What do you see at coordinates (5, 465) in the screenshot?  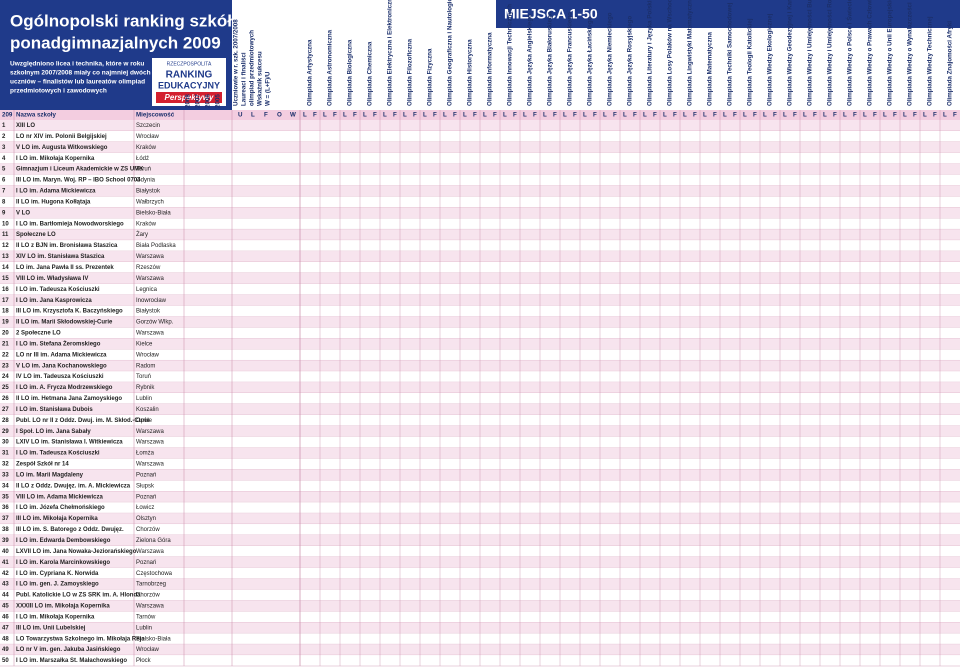 I see `rank: 32` at bounding box center [5, 465].